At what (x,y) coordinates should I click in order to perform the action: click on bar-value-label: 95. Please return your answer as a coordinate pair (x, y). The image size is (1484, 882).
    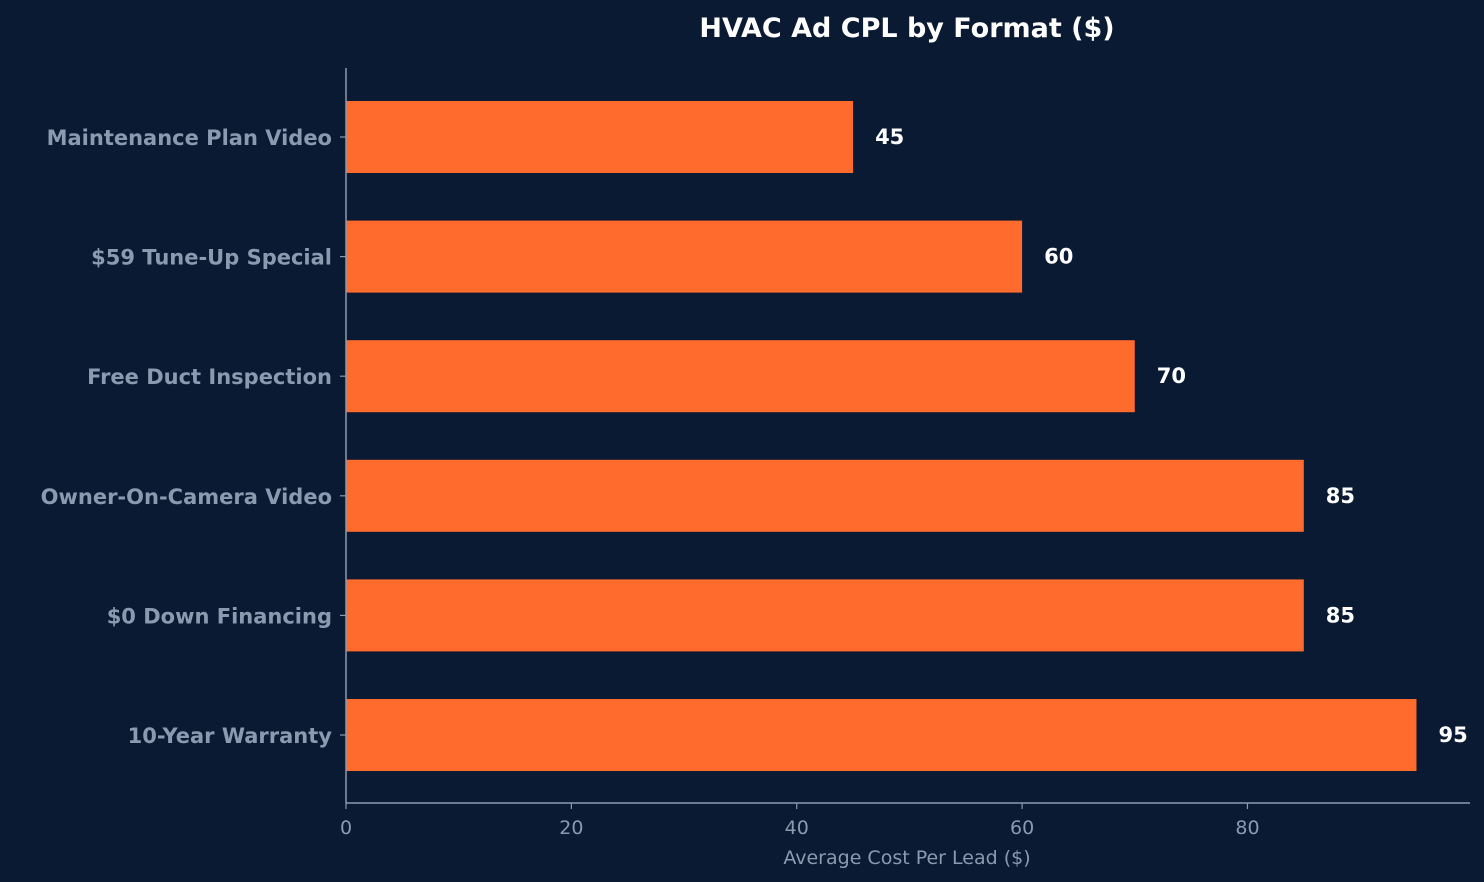
    Looking at the image, I should click on (1452, 735).